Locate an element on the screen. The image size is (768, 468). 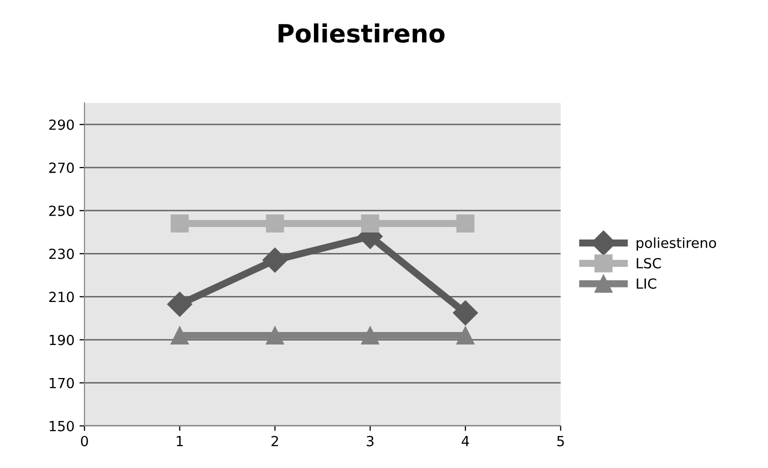
y-tick-label: 230 is located at coordinates (61, 254).